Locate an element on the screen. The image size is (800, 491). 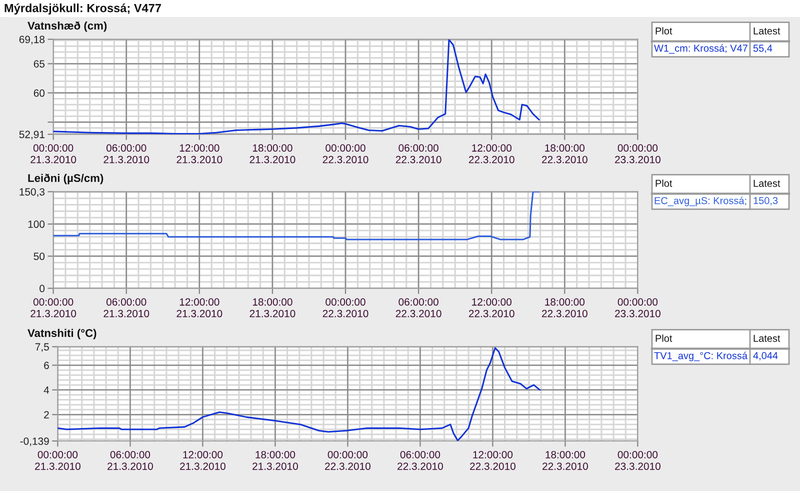
text: 4,044 is located at coordinates (765, 356).